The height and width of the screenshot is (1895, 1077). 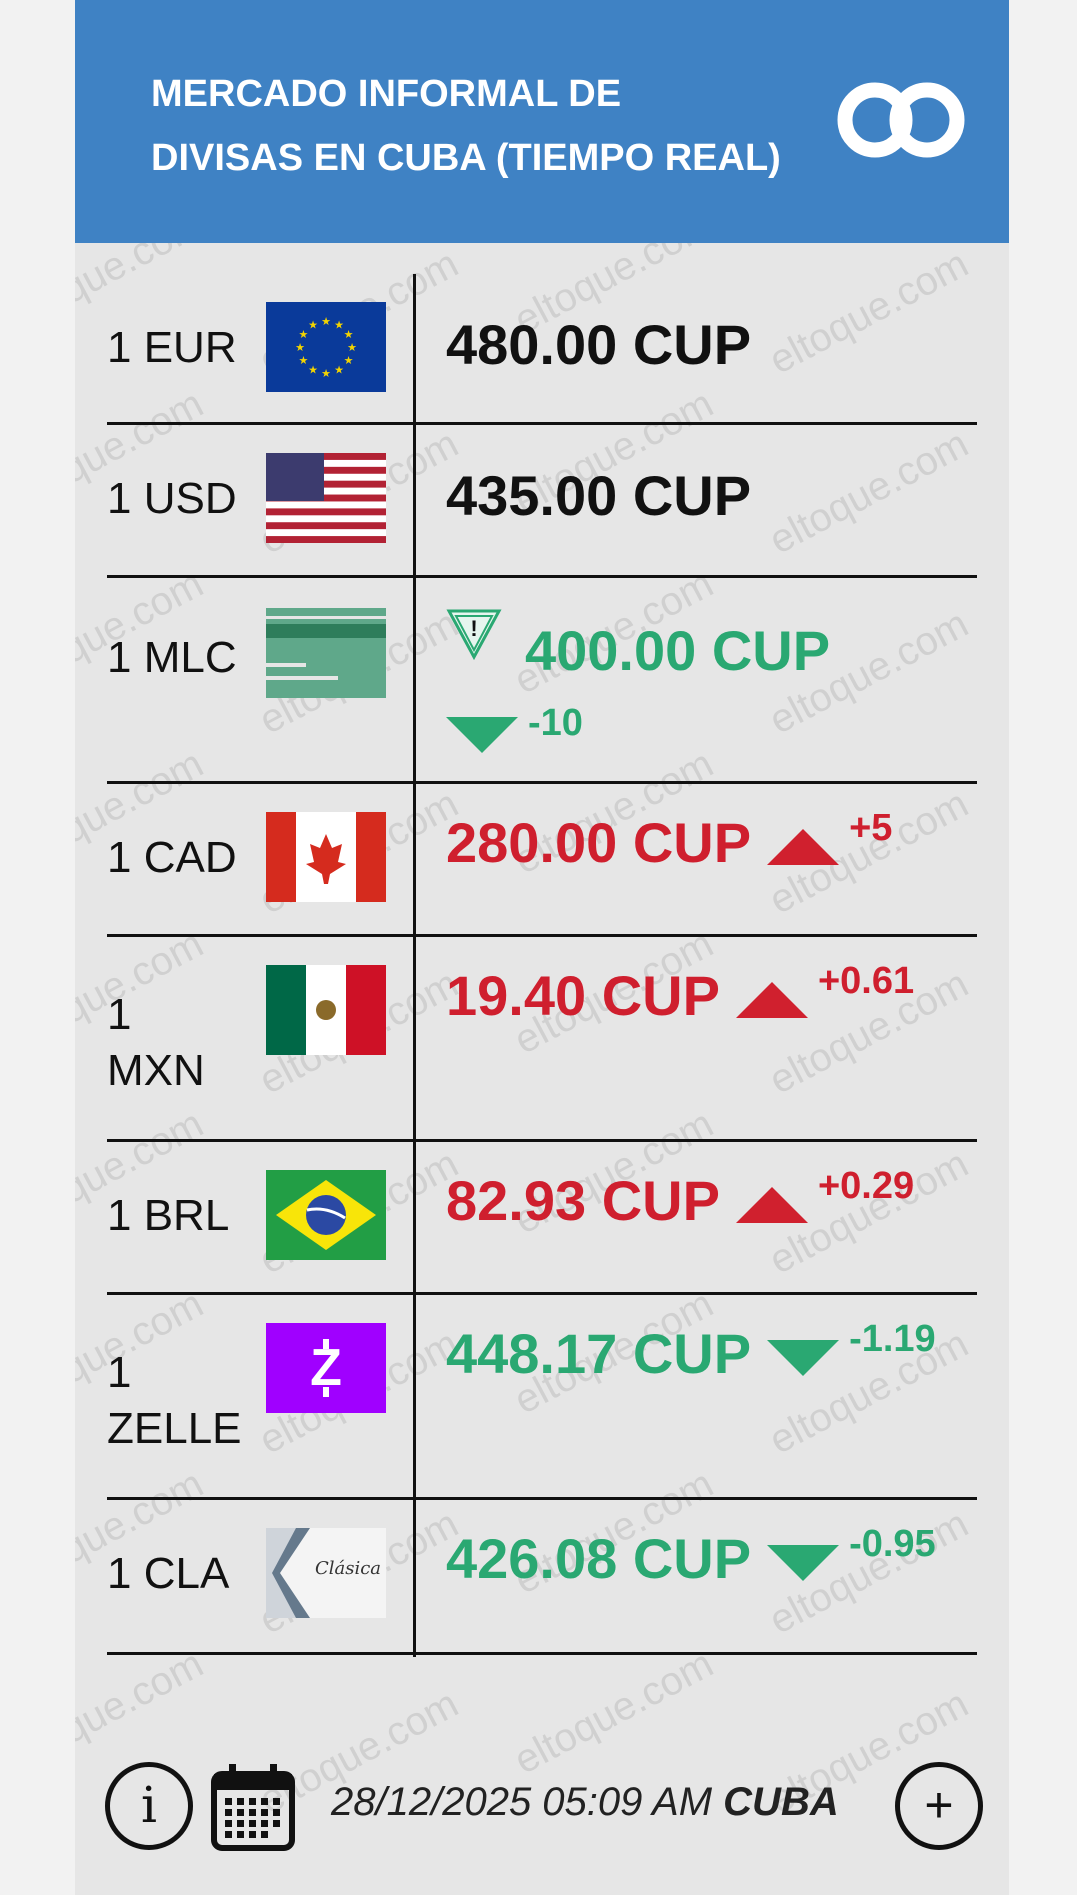 I want to click on info-button: i, so click(x=149, y=1806).